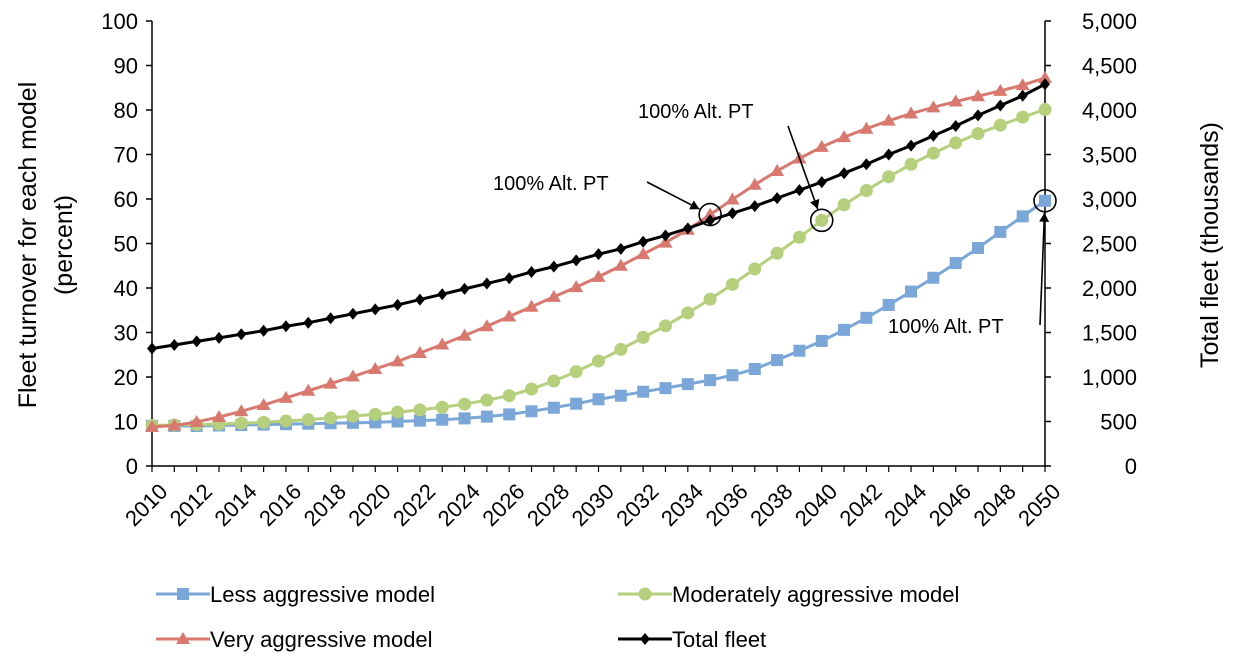  I want to click on legend-label-very-aggressive-model: Very aggressive model, so click(321, 639).